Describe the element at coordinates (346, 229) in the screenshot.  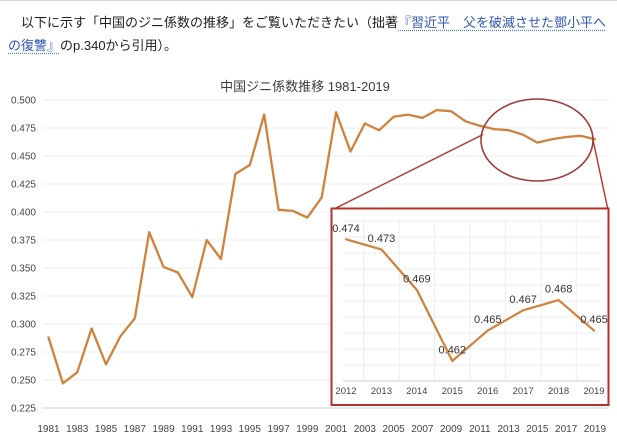
I see `inset-data-label: 0.474` at that location.